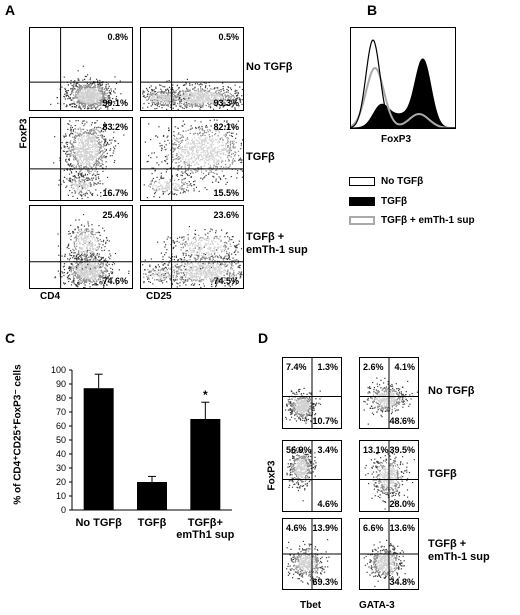 The width and height of the screenshot is (520, 615). What do you see at coordinates (61, 398) in the screenshot?
I see `y-tick-label: 80` at bounding box center [61, 398].